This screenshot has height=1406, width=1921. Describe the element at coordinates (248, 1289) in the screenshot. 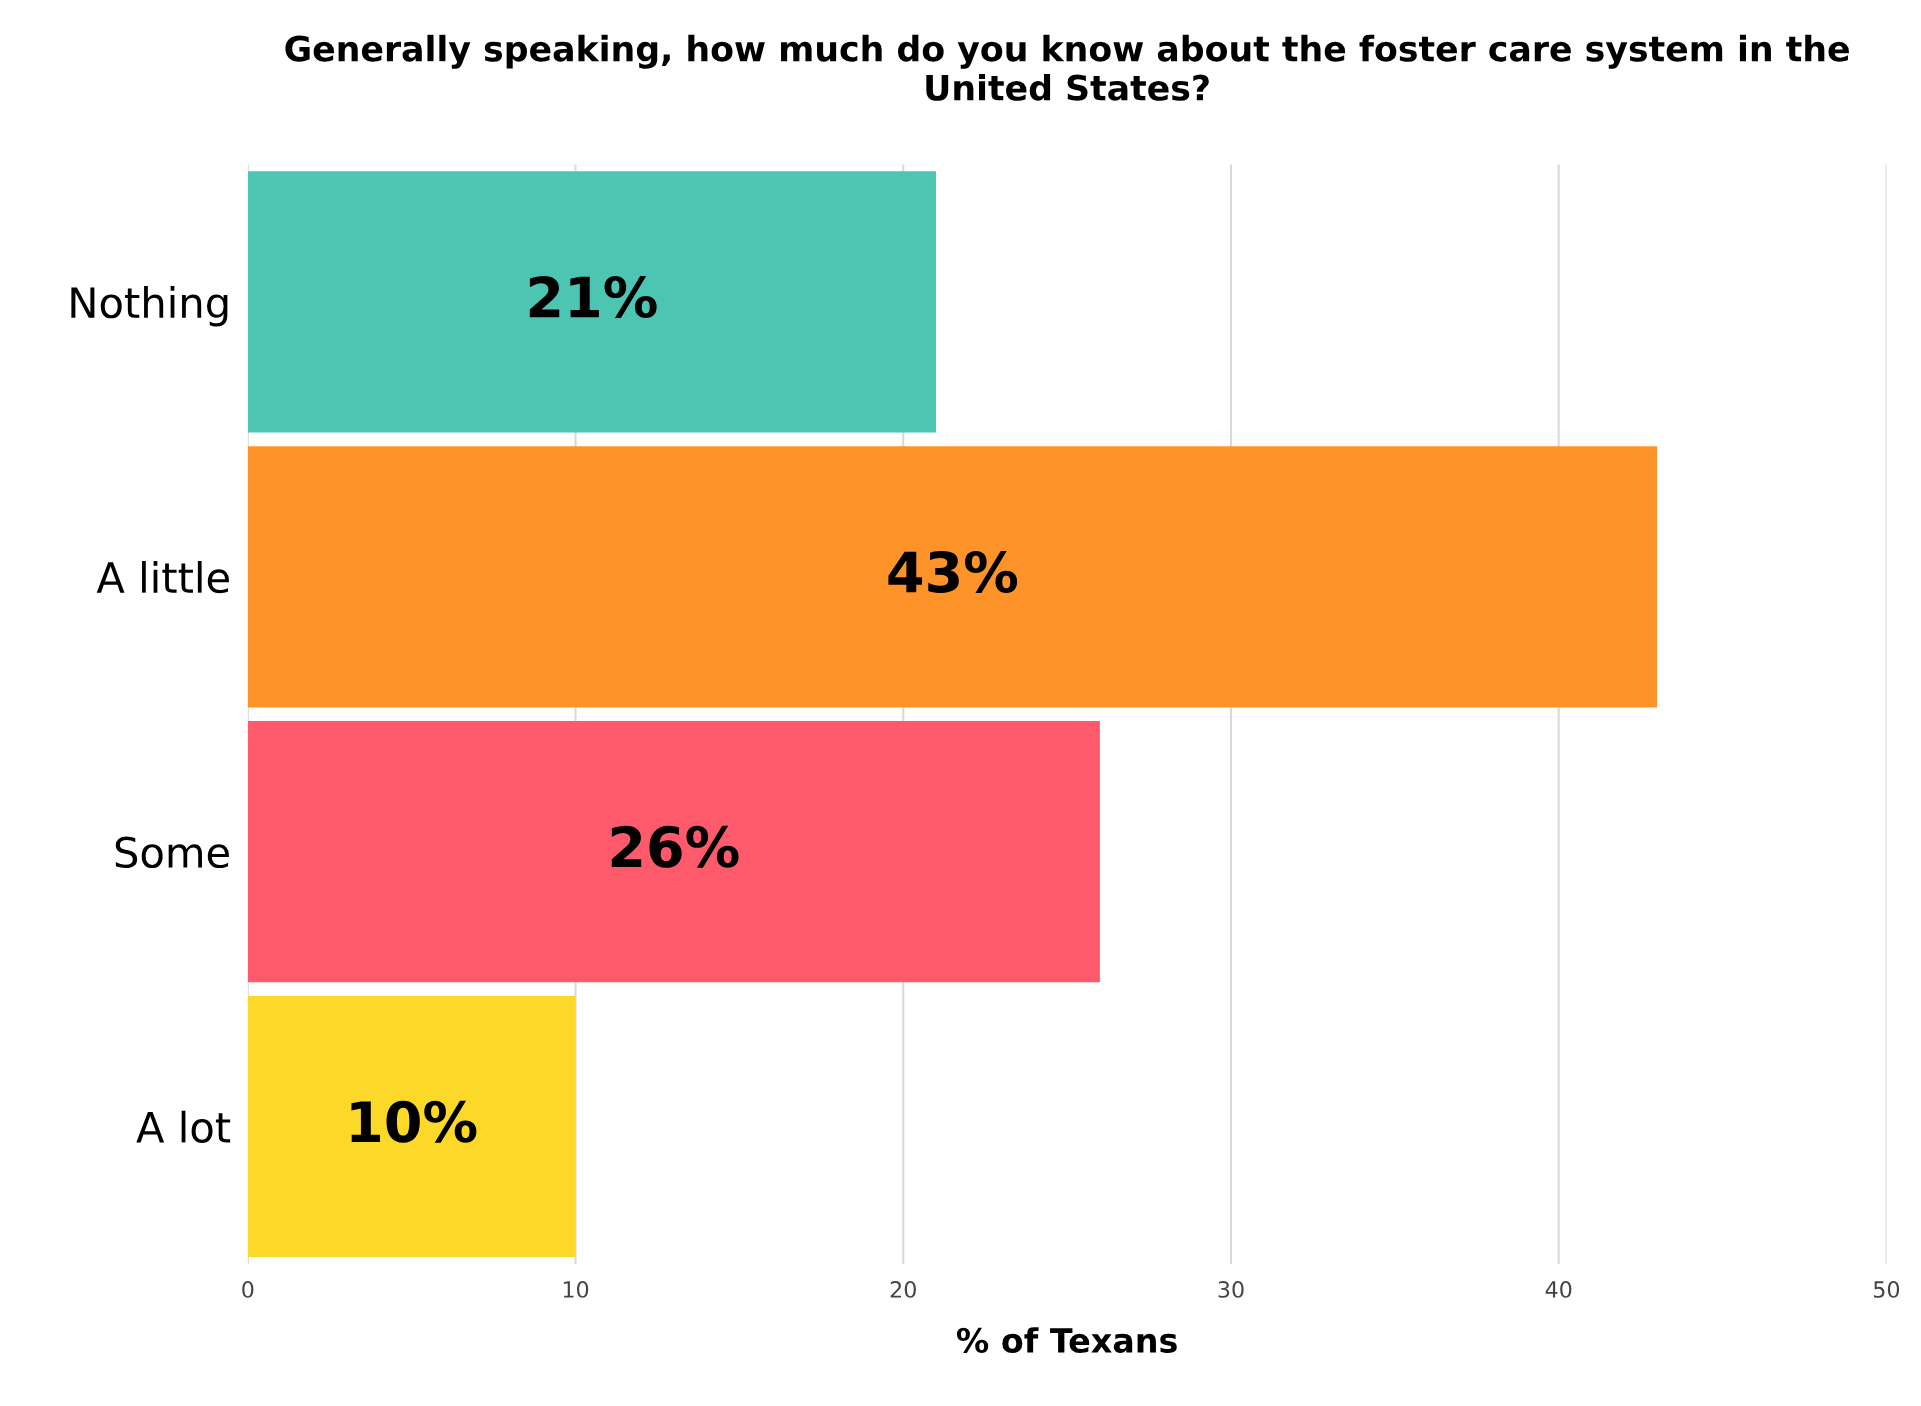

I see `x-tick-label: 0` at that location.